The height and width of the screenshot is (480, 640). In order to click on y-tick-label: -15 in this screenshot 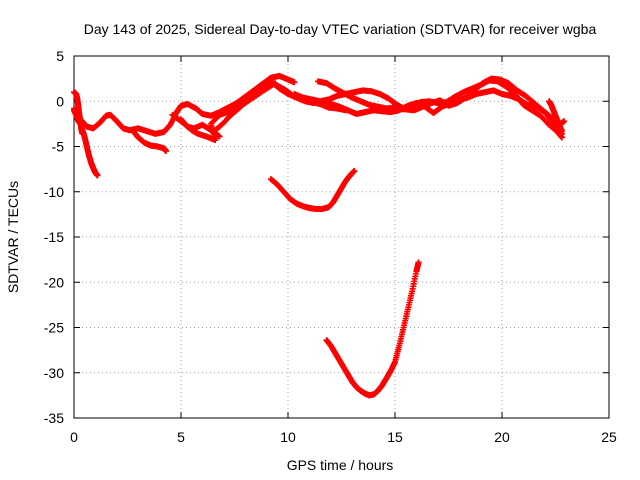, I will do `click(54, 237)`.